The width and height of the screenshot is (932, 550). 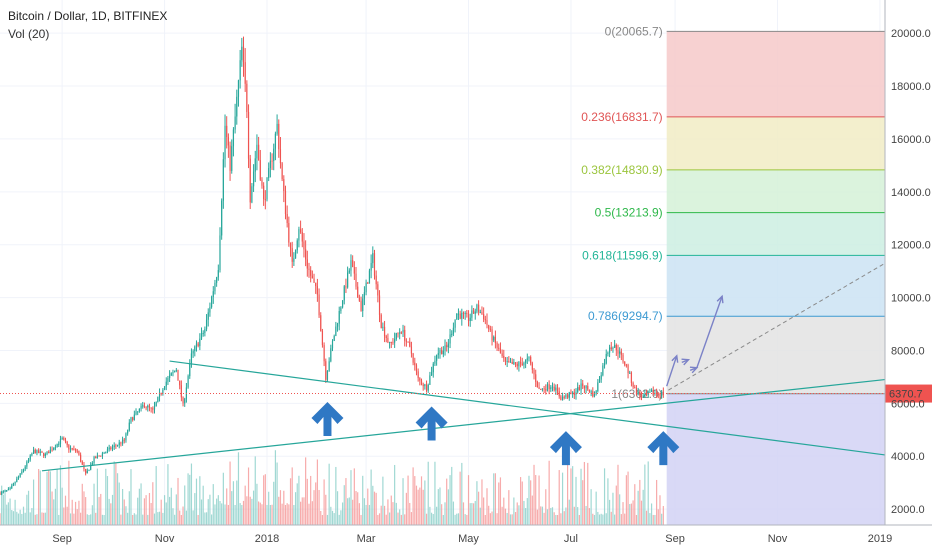 What do you see at coordinates (775, 234) in the screenshot?
I see `fib-band` at bounding box center [775, 234].